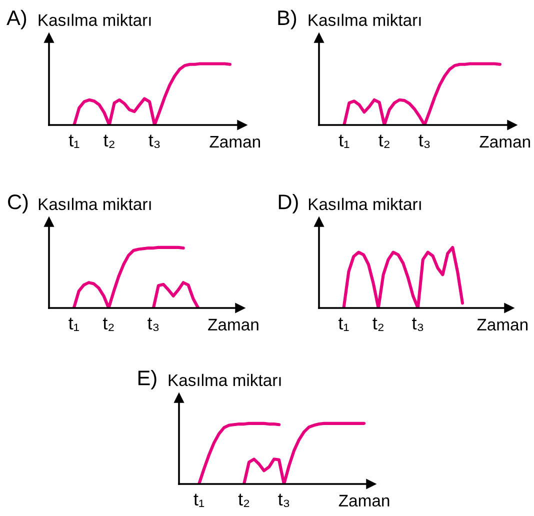 The image size is (534, 516). What do you see at coordinates (147, 380) in the screenshot?
I see `chart-title: E)` at bounding box center [147, 380].